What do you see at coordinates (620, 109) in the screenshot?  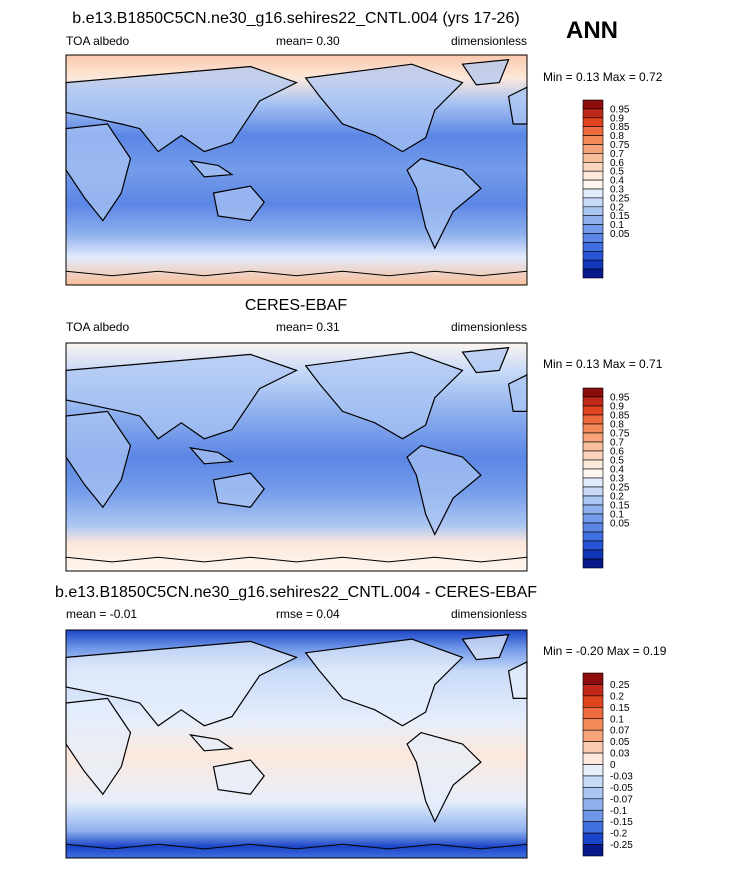 I see `colorbar-label: 0.95` at bounding box center [620, 109].